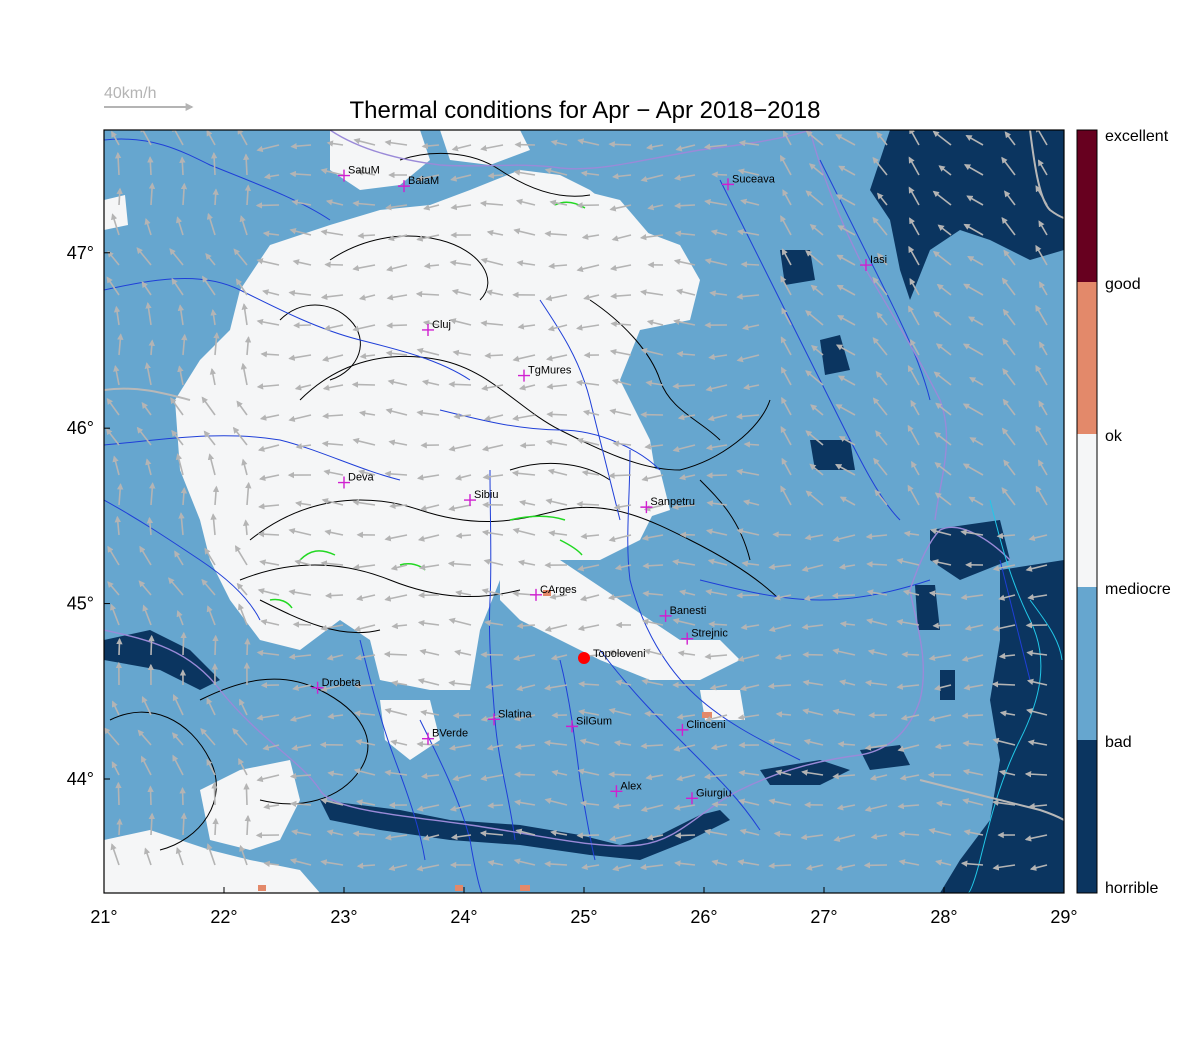 Image resolution: width=1200 pixels, height=1050 pixels. Describe the element at coordinates (626, 789) in the screenshot. I see `city-marker: Alex` at that location.